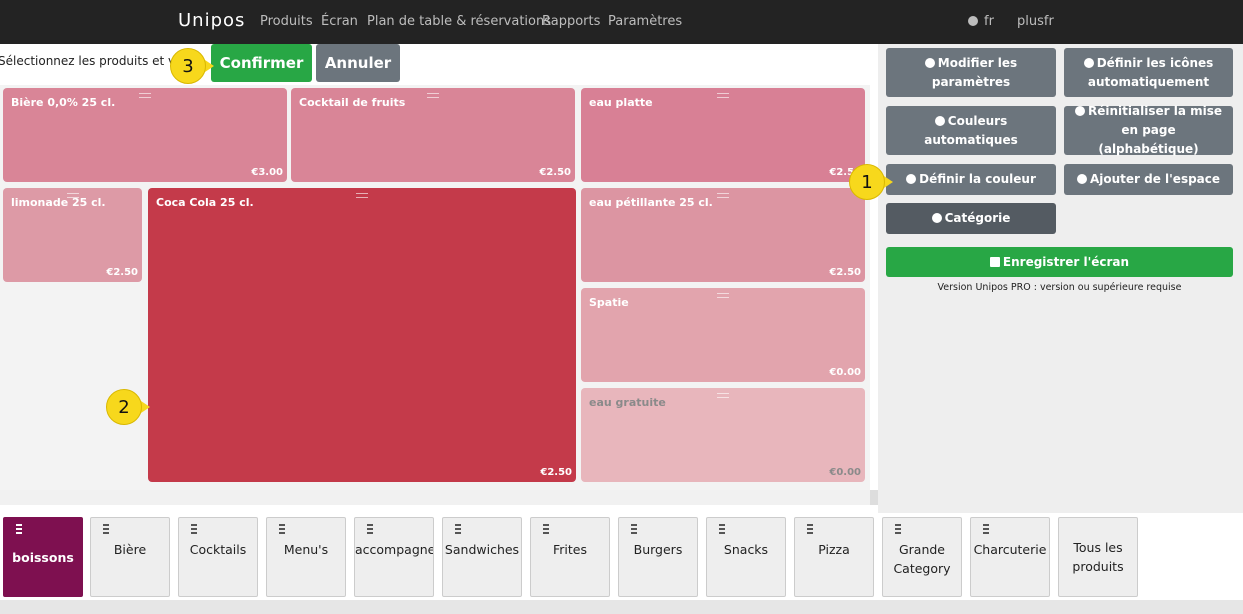 The width and height of the screenshot is (1243, 614). I want to click on product-tile: Cocktail de fruits €2.50, so click(433, 135).